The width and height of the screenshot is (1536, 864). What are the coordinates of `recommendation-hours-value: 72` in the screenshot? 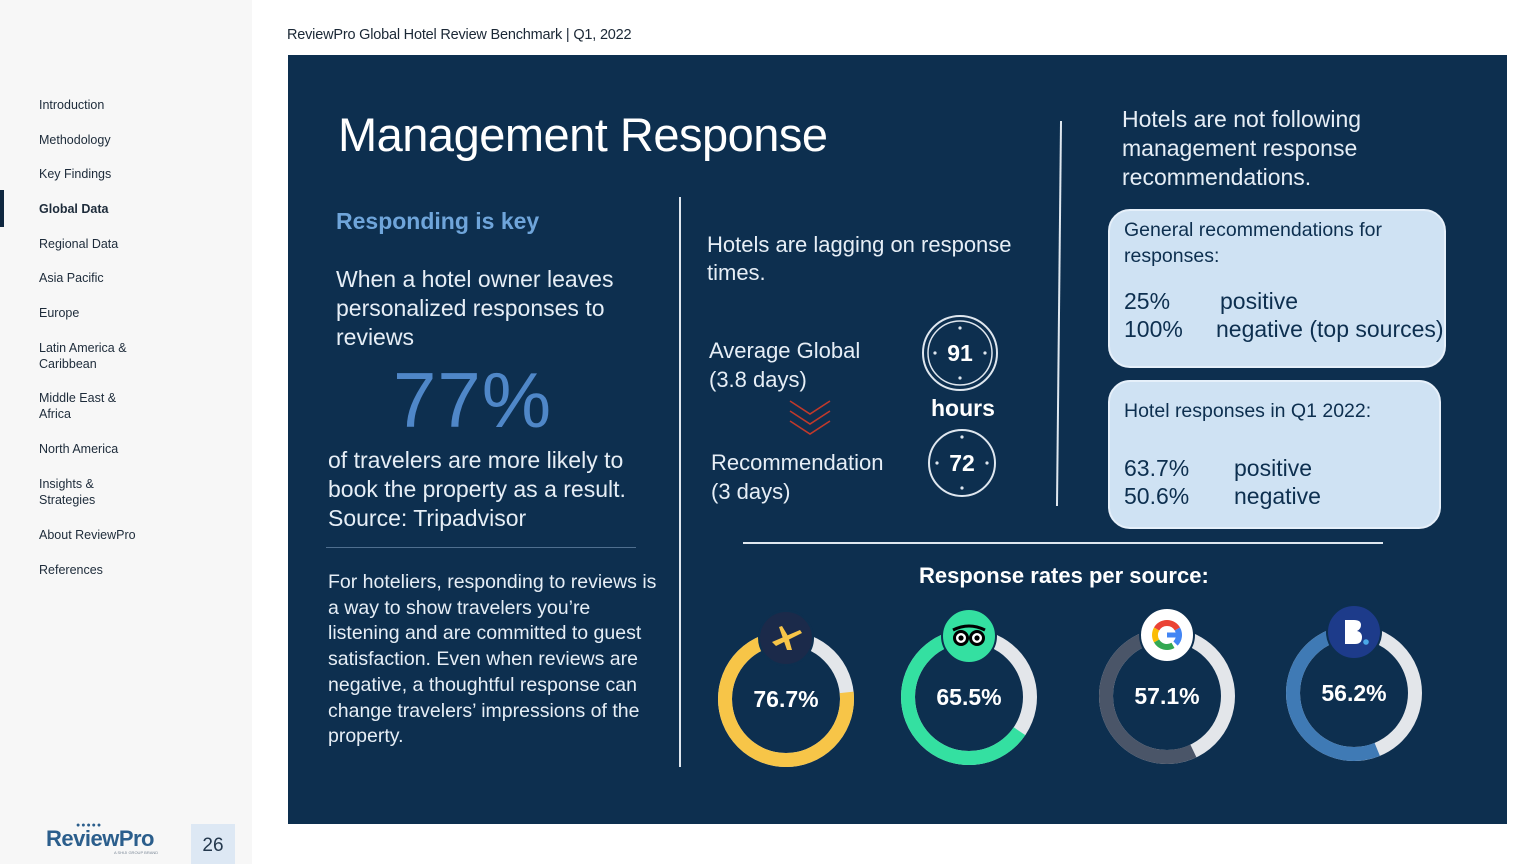 It's located at (962, 463).